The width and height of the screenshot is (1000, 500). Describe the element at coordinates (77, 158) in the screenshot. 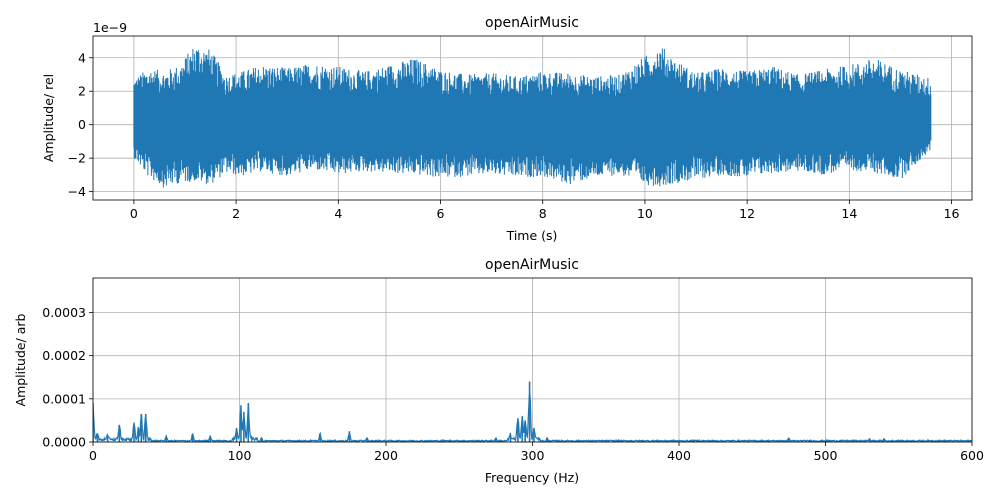

I see `y-tick-label: −2` at that location.